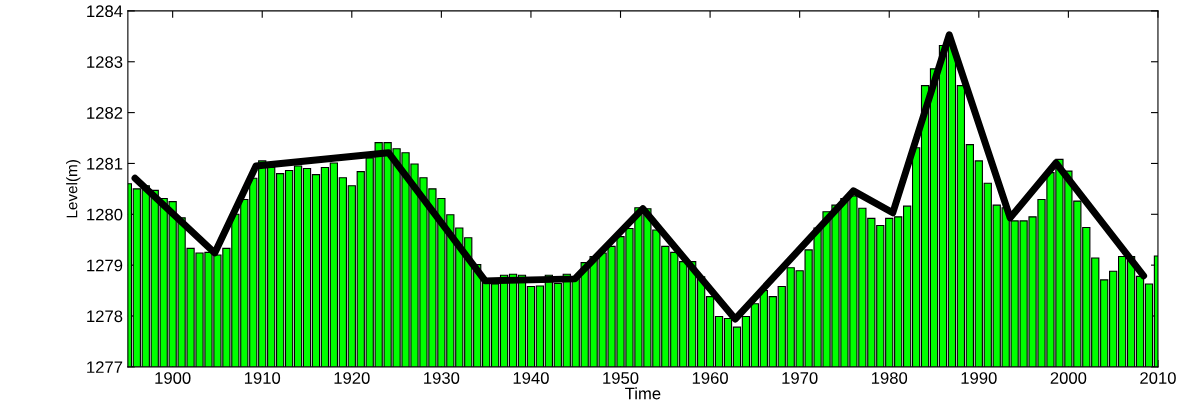 This screenshot has width=1195, height=404. Describe the element at coordinates (105, 113) in the screenshot. I see `y-tick-label: 1282` at that location.